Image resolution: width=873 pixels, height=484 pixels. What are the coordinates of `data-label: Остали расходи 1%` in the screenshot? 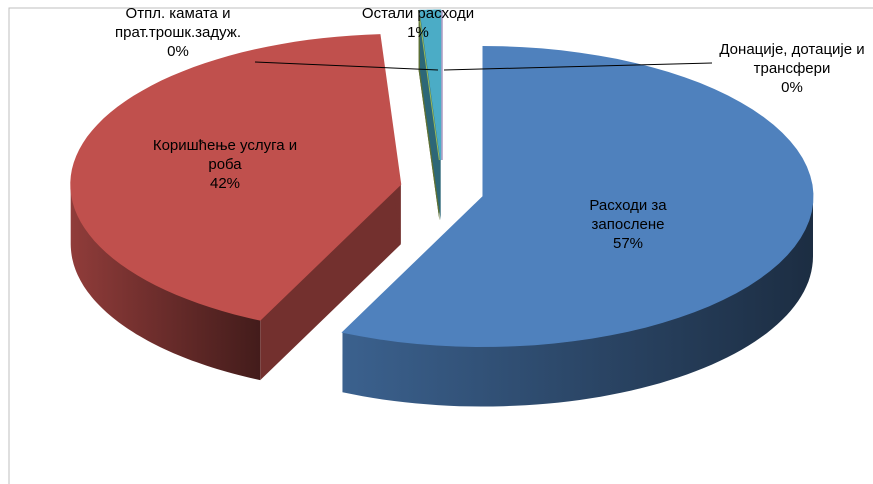 It's located at (418, 23).